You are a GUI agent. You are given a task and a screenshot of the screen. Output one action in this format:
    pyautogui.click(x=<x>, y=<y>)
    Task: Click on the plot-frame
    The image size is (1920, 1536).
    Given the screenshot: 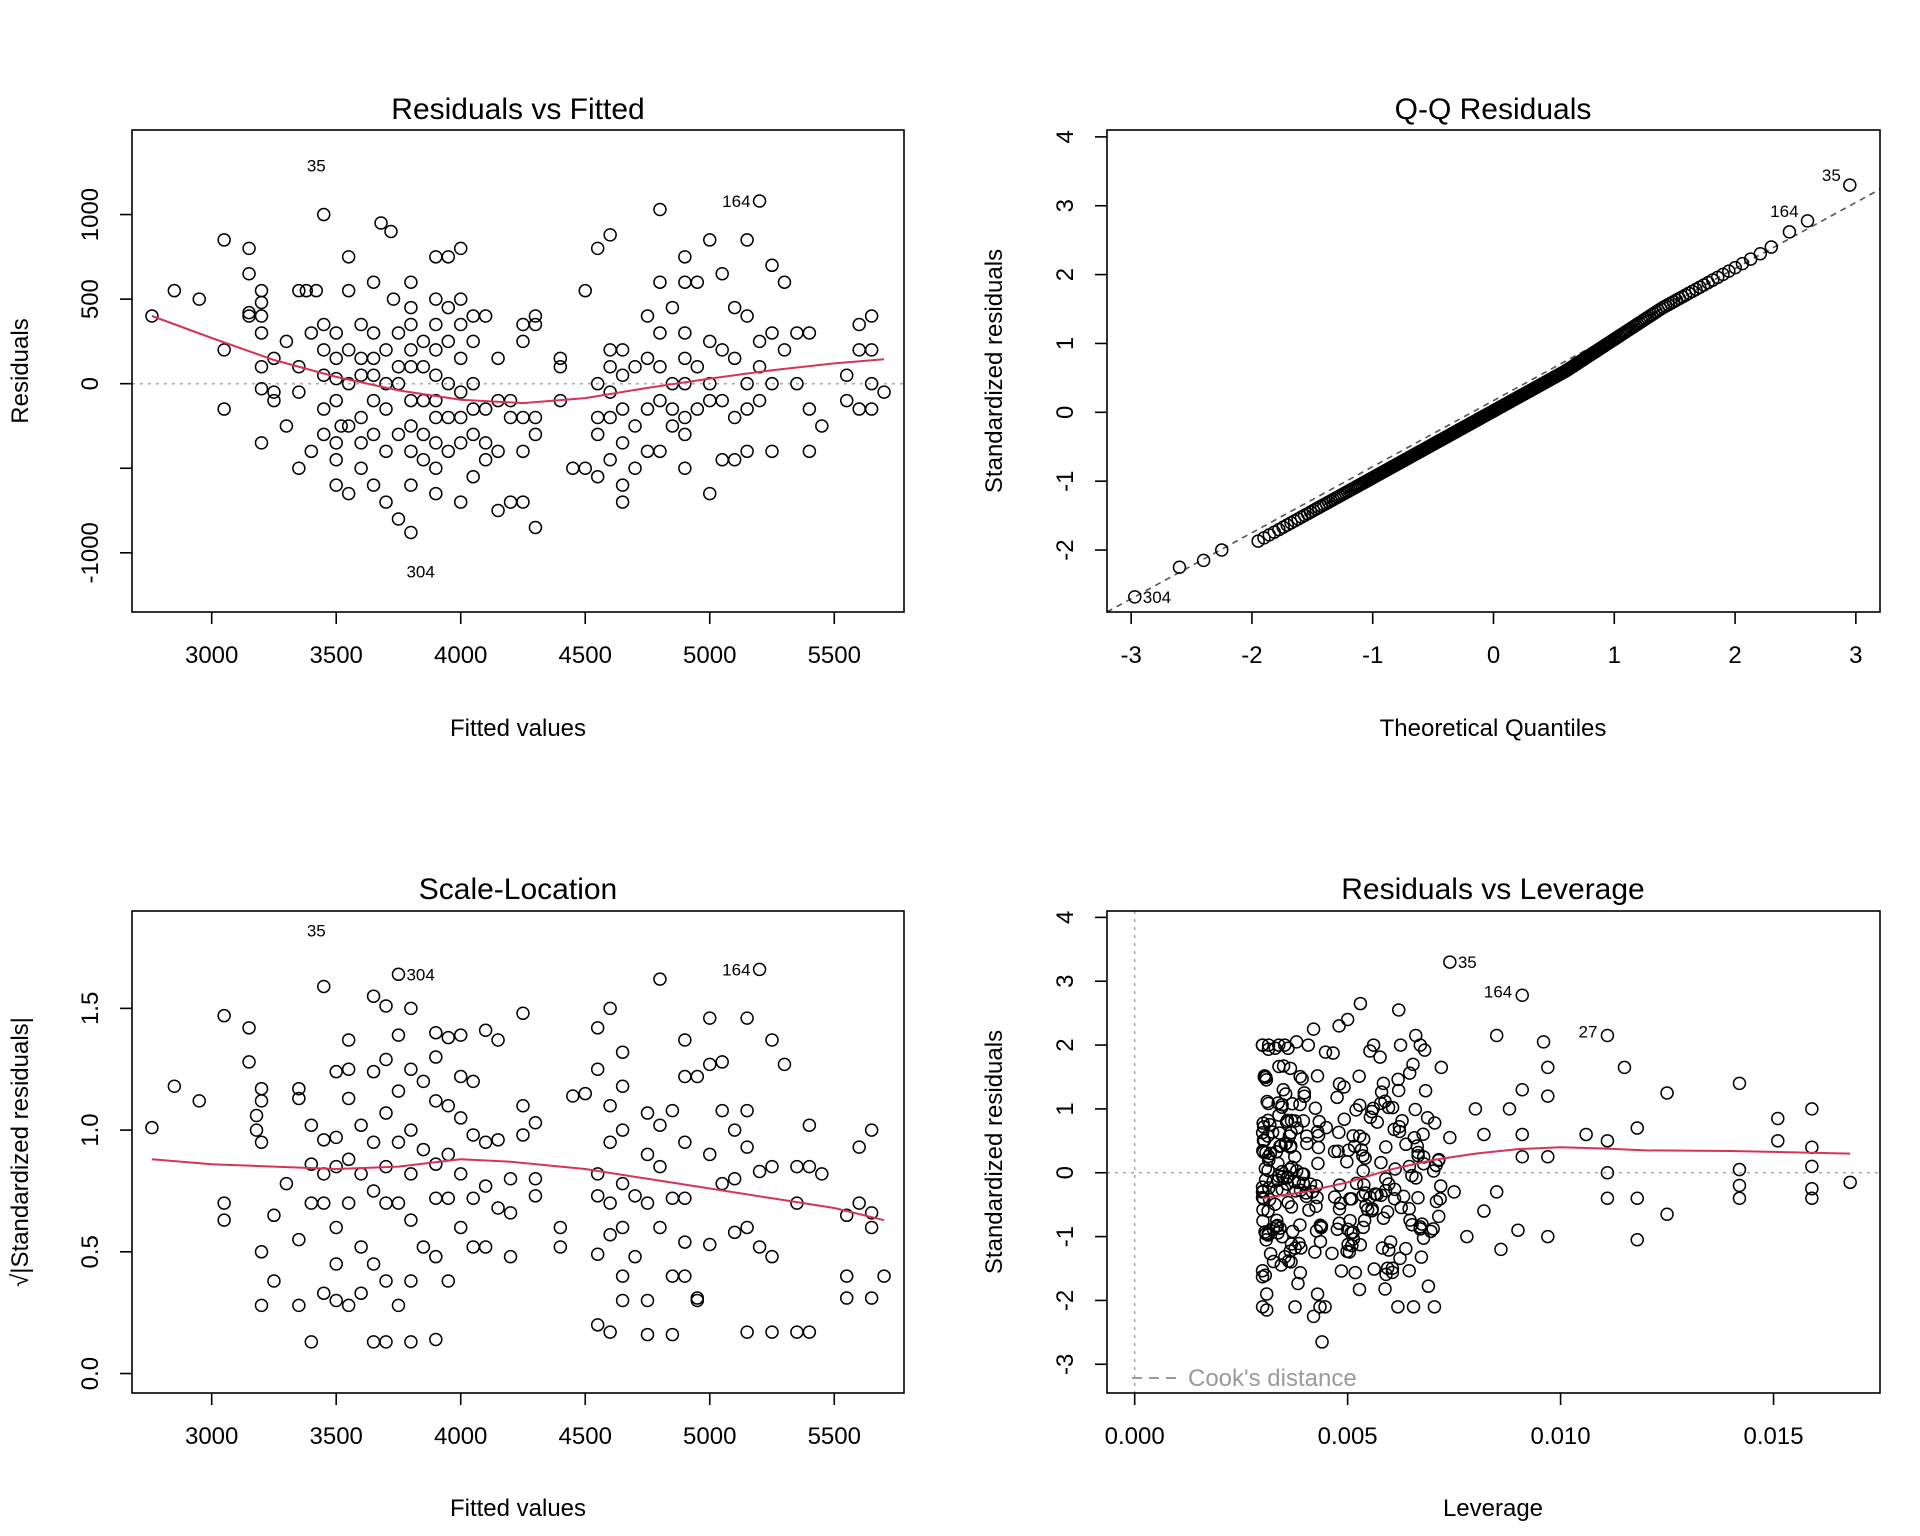 What is the action you would take?
    pyautogui.click(x=518, y=1152)
    